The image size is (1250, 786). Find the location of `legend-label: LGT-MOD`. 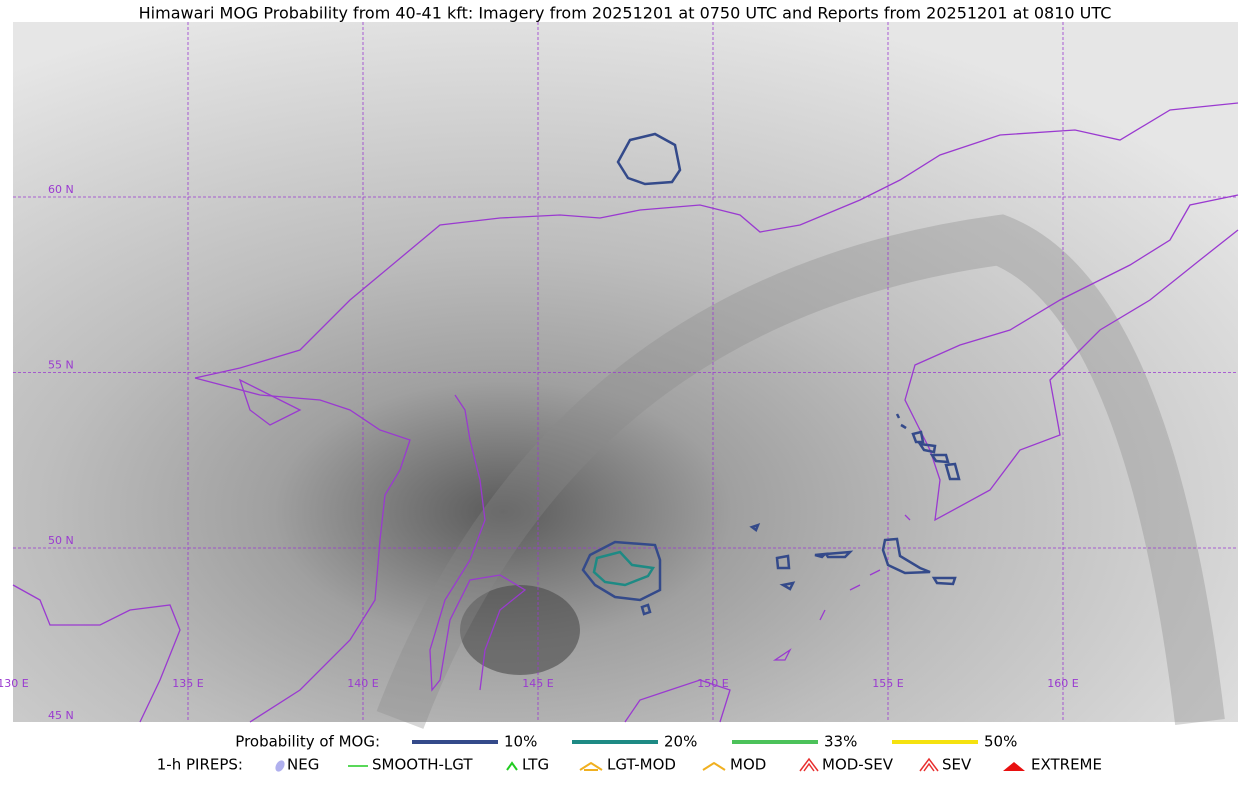

legend-label: LGT-MOD is located at coordinates (641, 765).